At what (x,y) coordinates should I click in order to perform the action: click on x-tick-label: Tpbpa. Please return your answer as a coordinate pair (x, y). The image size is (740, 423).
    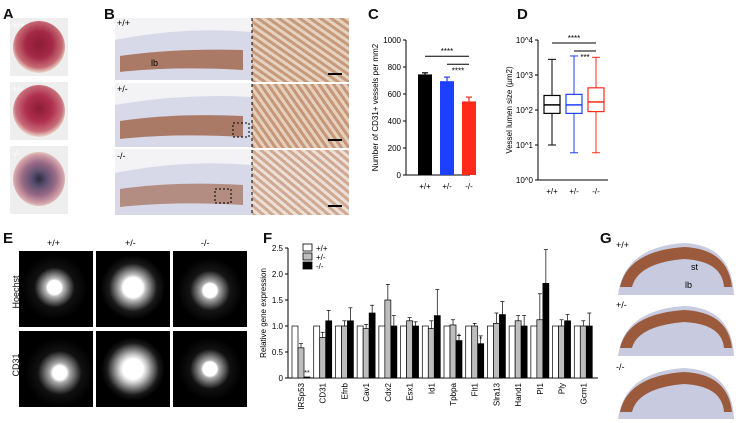
    Looking at the image, I should click on (453, 393).